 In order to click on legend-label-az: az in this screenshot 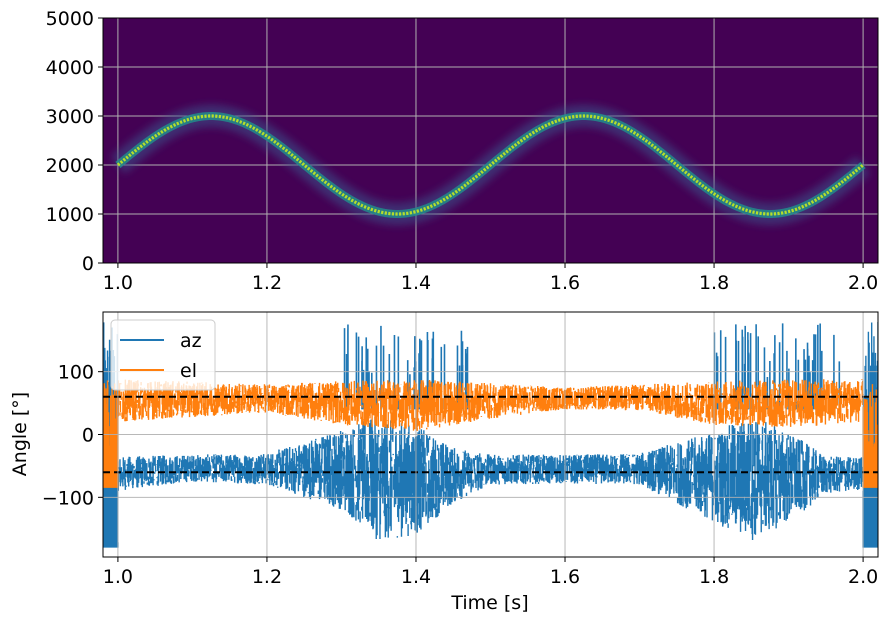, I will do `click(191, 341)`.